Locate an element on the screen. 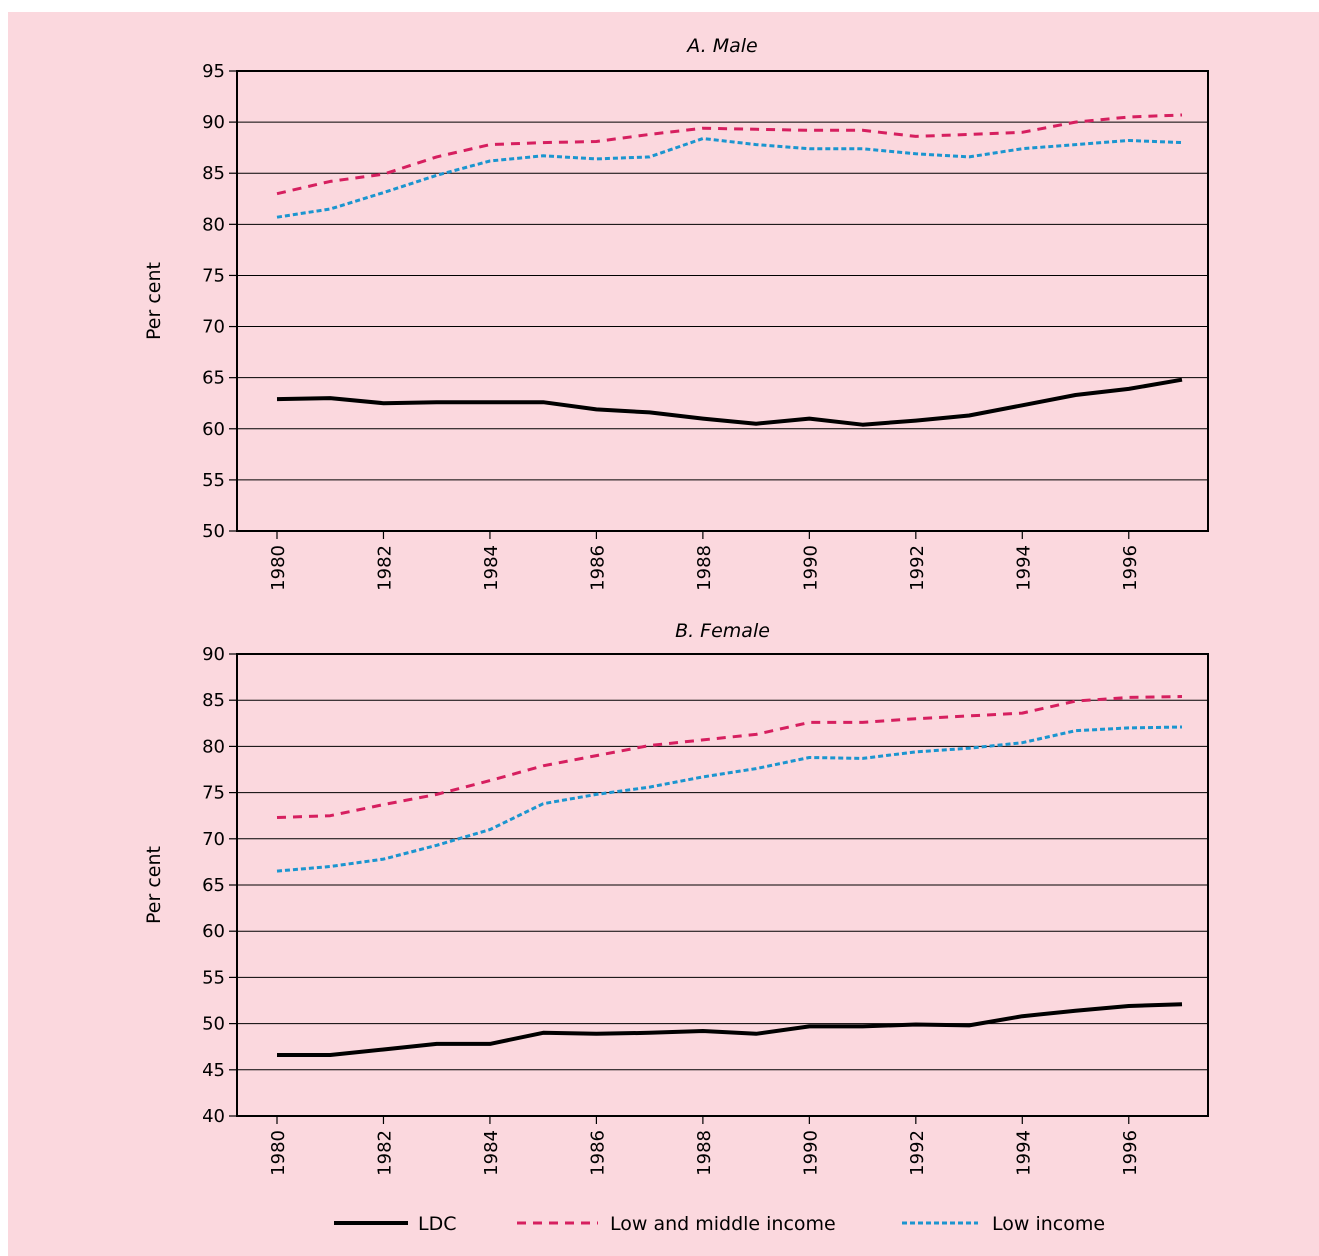 The width and height of the screenshot is (1319, 1256). y-tick-label: 95 is located at coordinates (213, 71).